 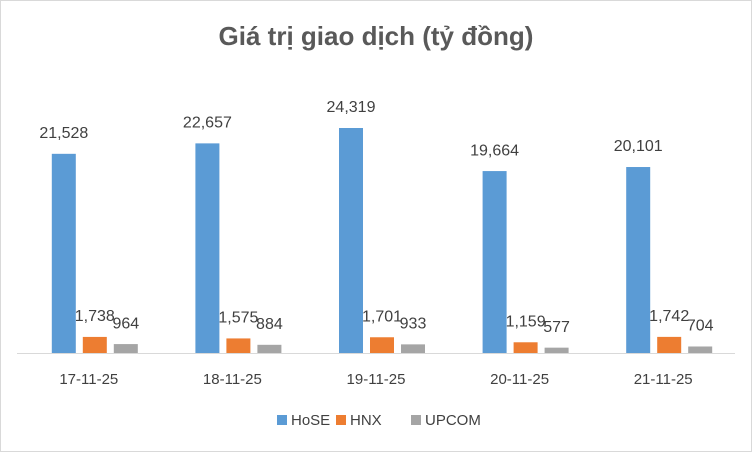 I want to click on chart-title: Giá trị giao dịch (tỷ đồng), so click(x=376, y=36).